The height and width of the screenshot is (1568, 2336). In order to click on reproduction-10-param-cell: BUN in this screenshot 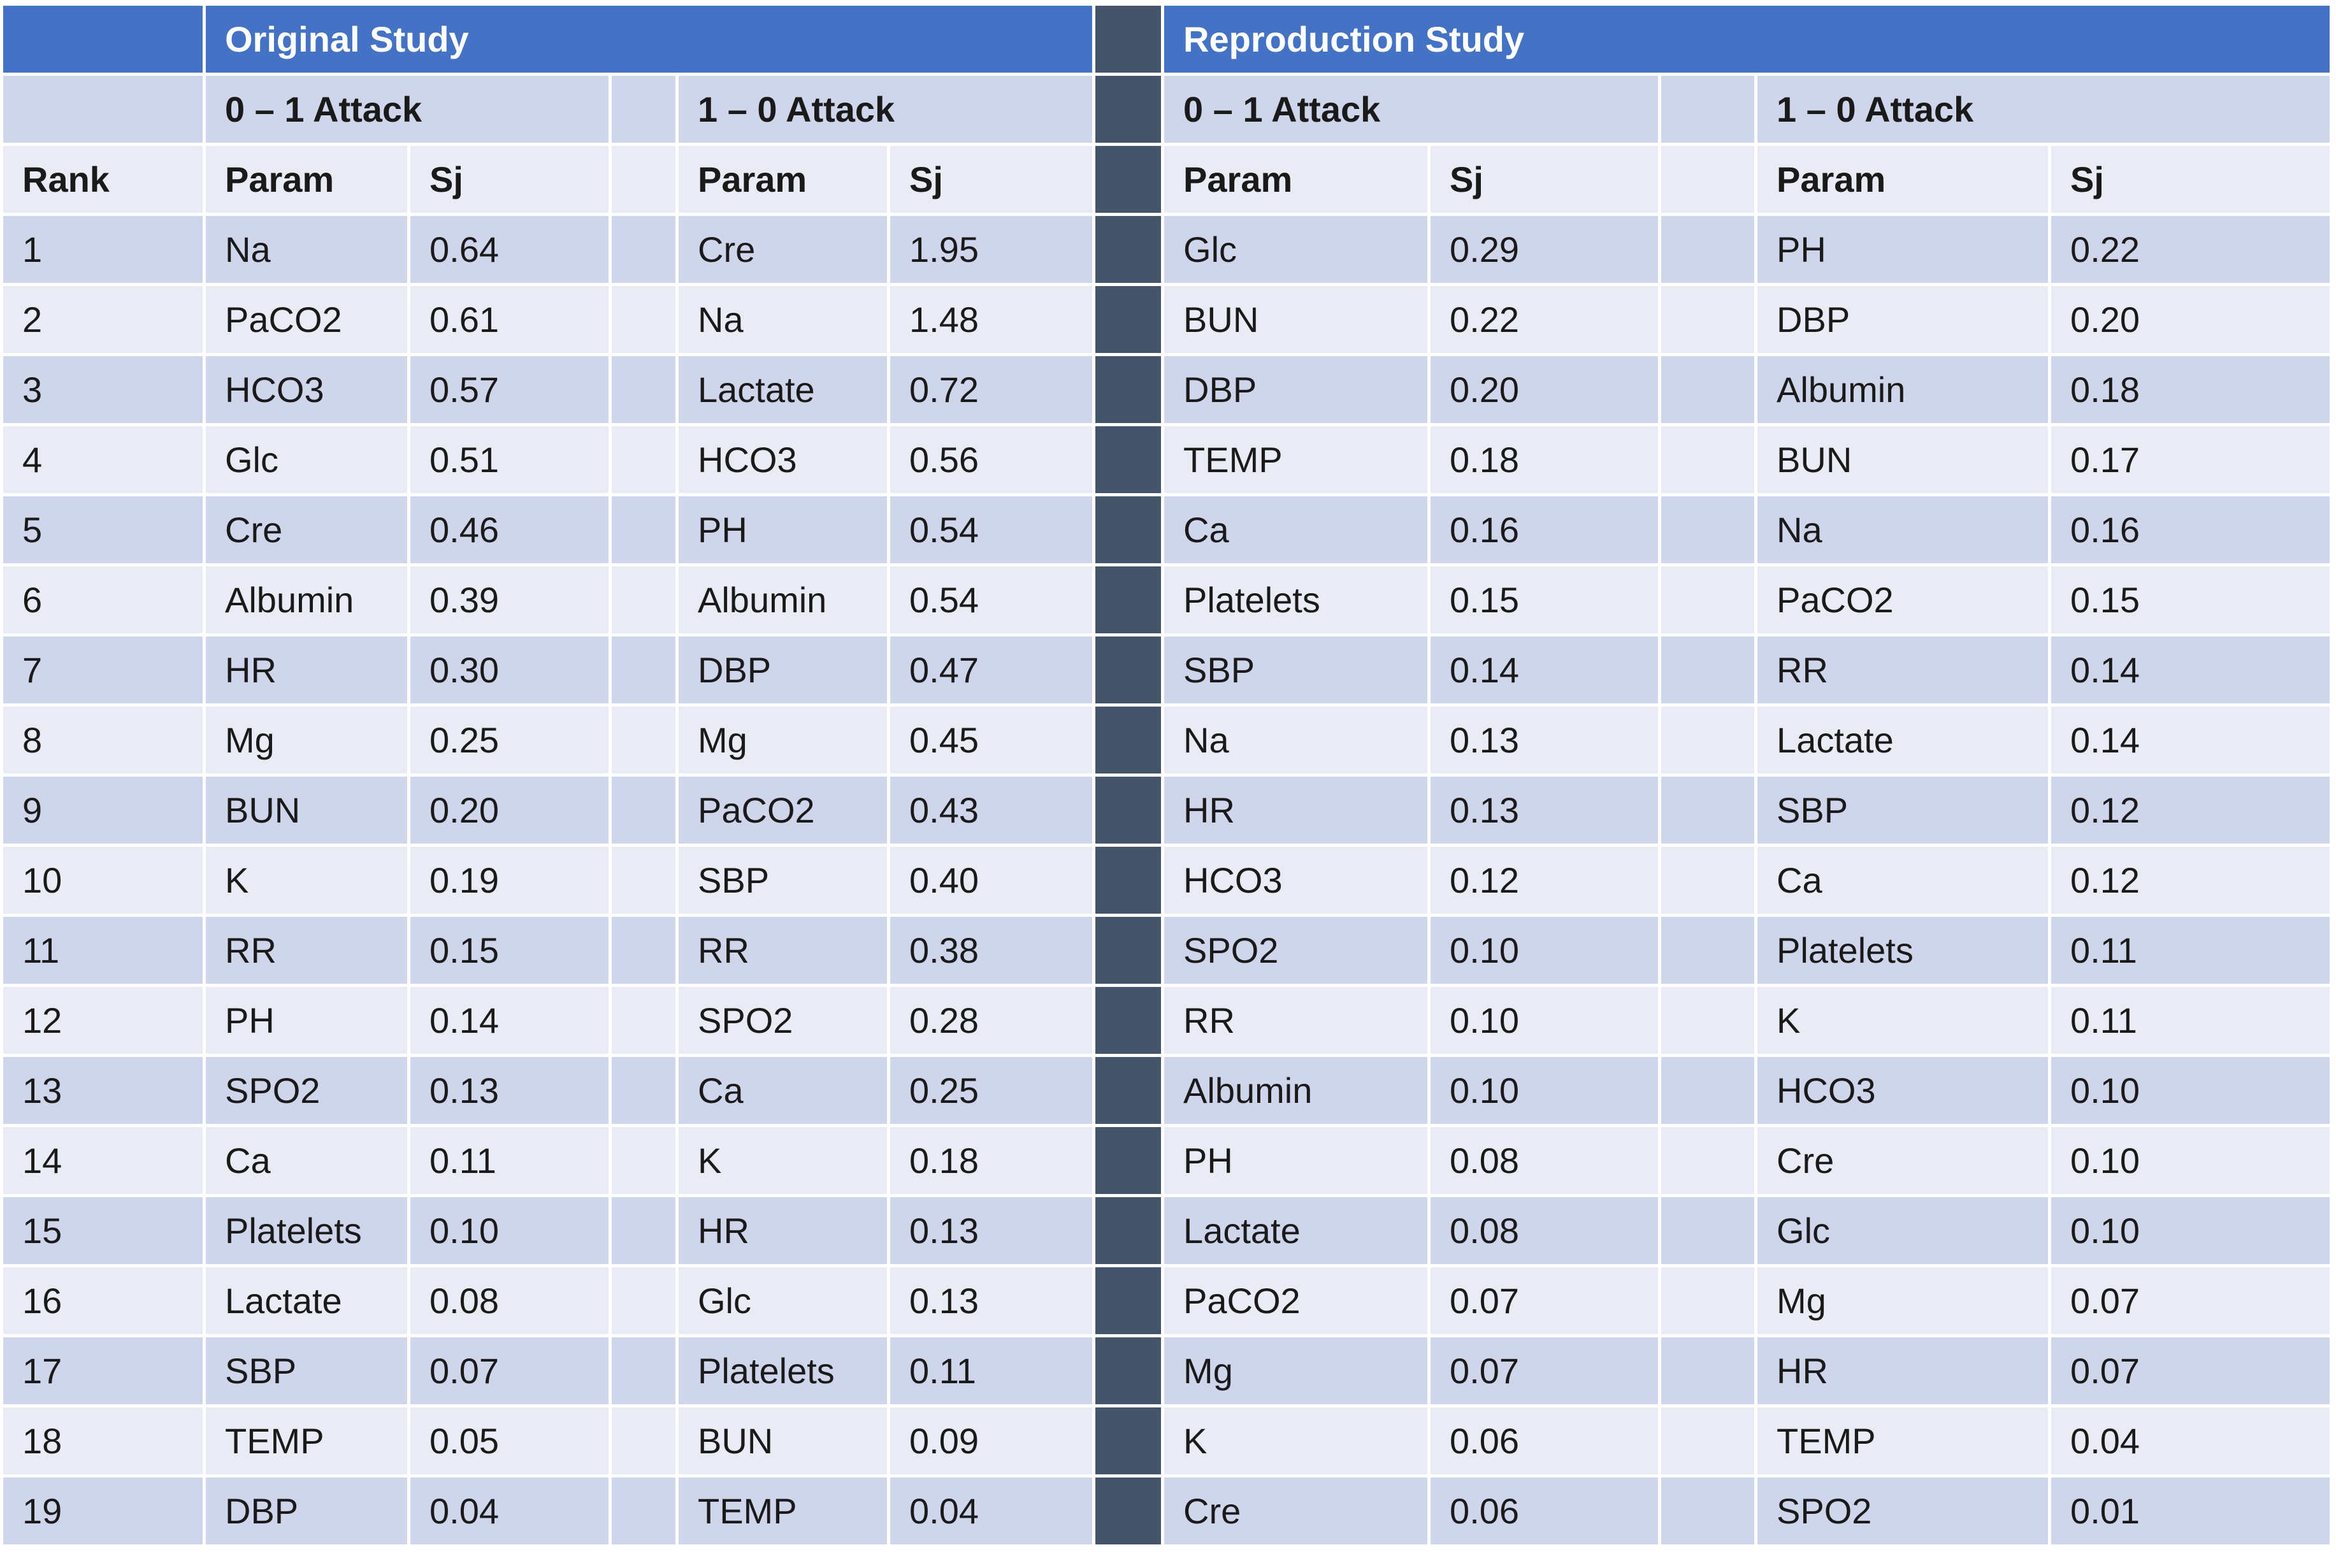, I will do `click(1904, 461)`.